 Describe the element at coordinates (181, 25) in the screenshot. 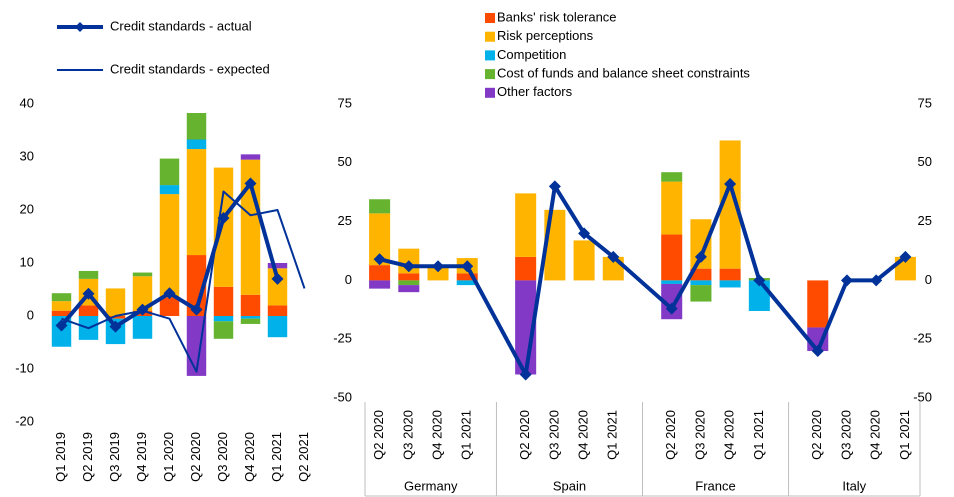

I see `legend-label: Credit standards - actual` at that location.